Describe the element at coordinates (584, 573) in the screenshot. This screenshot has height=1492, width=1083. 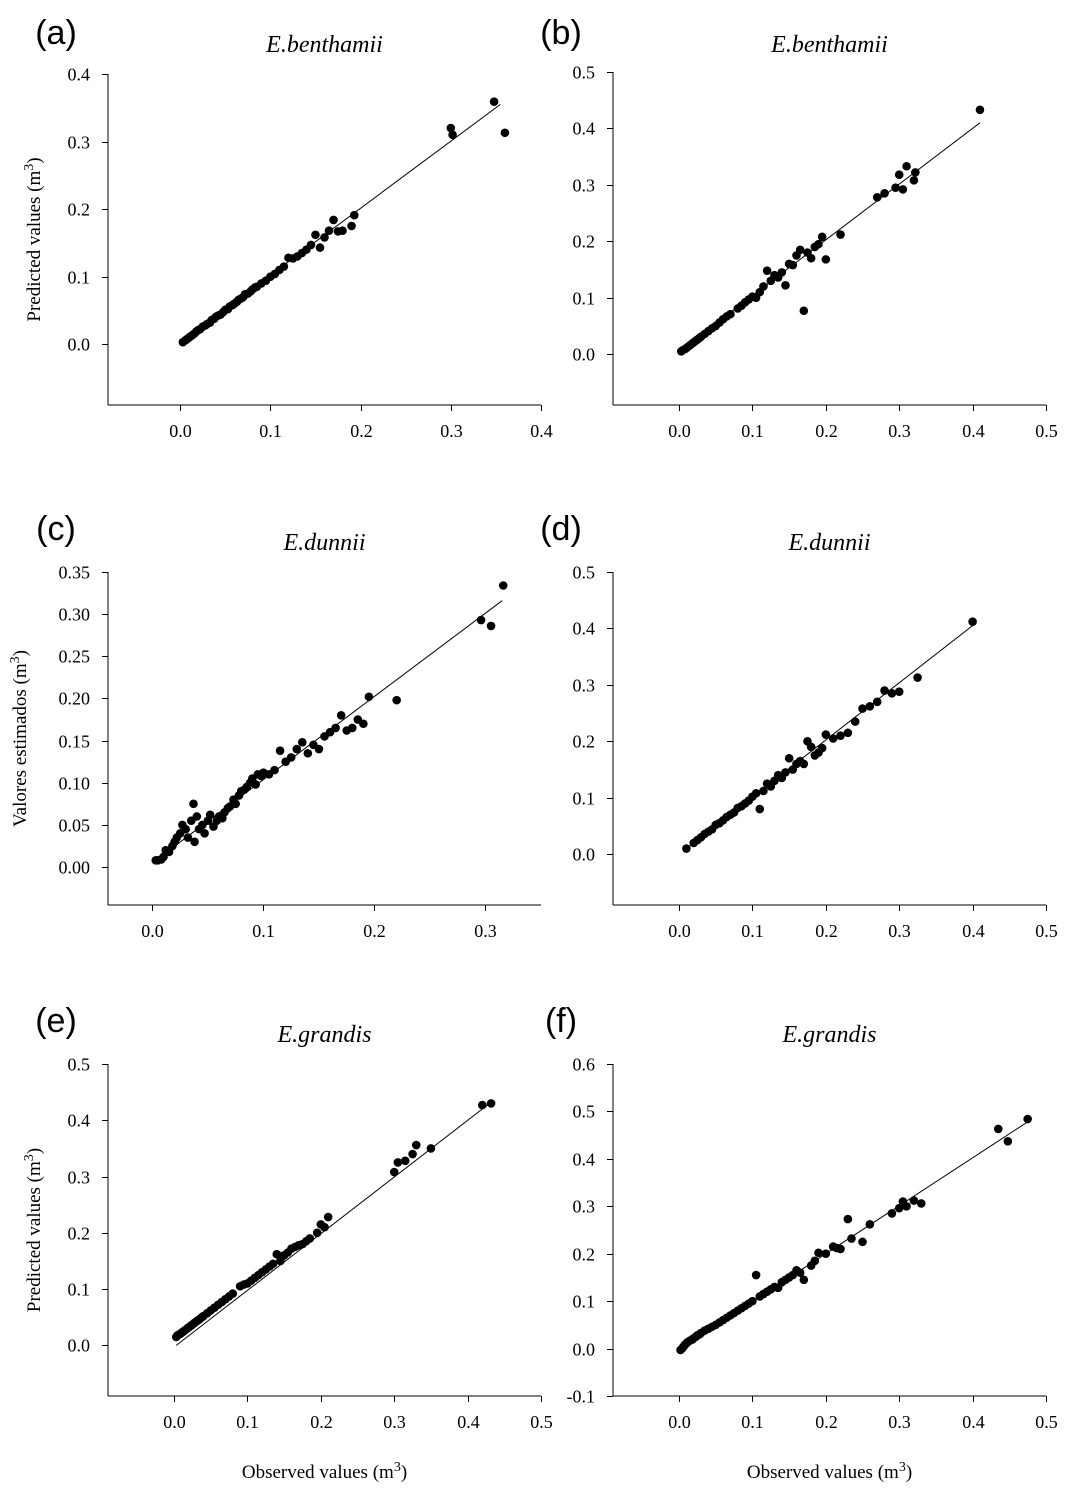
I see `panel-d-y-tick-label: 0.5` at that location.